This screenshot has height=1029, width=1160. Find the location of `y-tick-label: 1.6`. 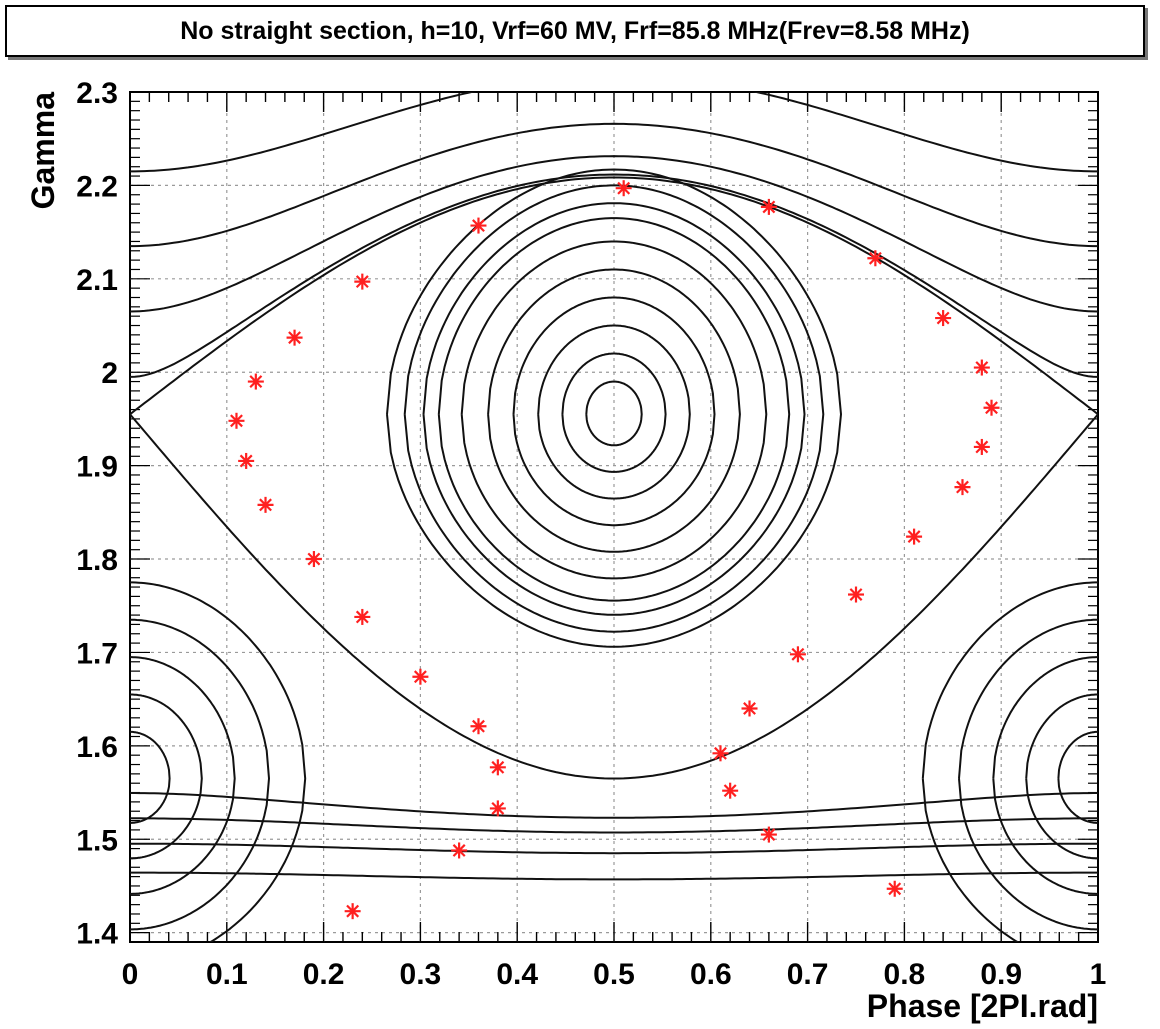

y-tick-label: 1.6 is located at coordinates (97, 747).